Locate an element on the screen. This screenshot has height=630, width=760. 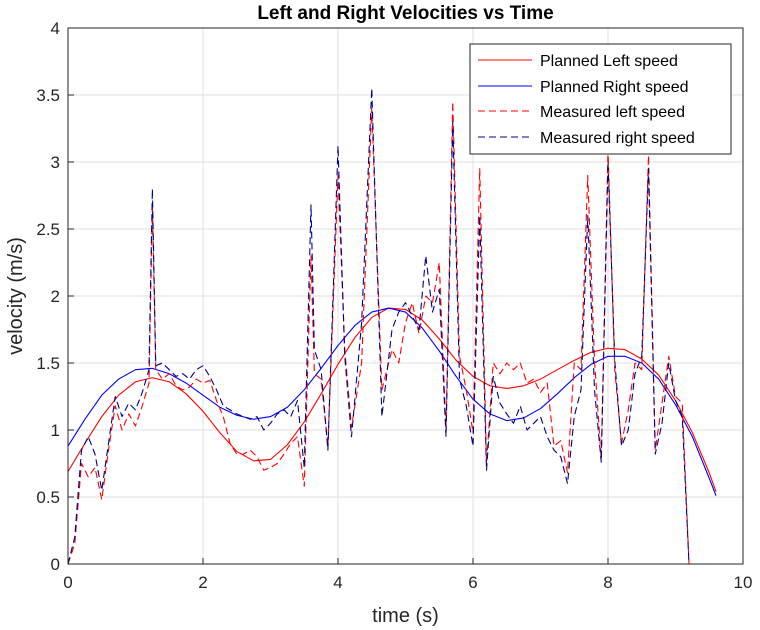
y-tick-label: 0 is located at coordinates (55, 564).